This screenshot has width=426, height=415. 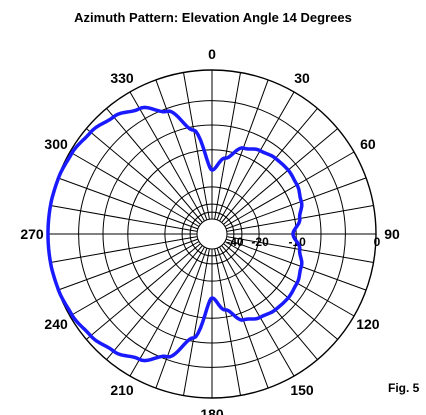 I want to click on angle-tick-label: 330, so click(x=122, y=78).